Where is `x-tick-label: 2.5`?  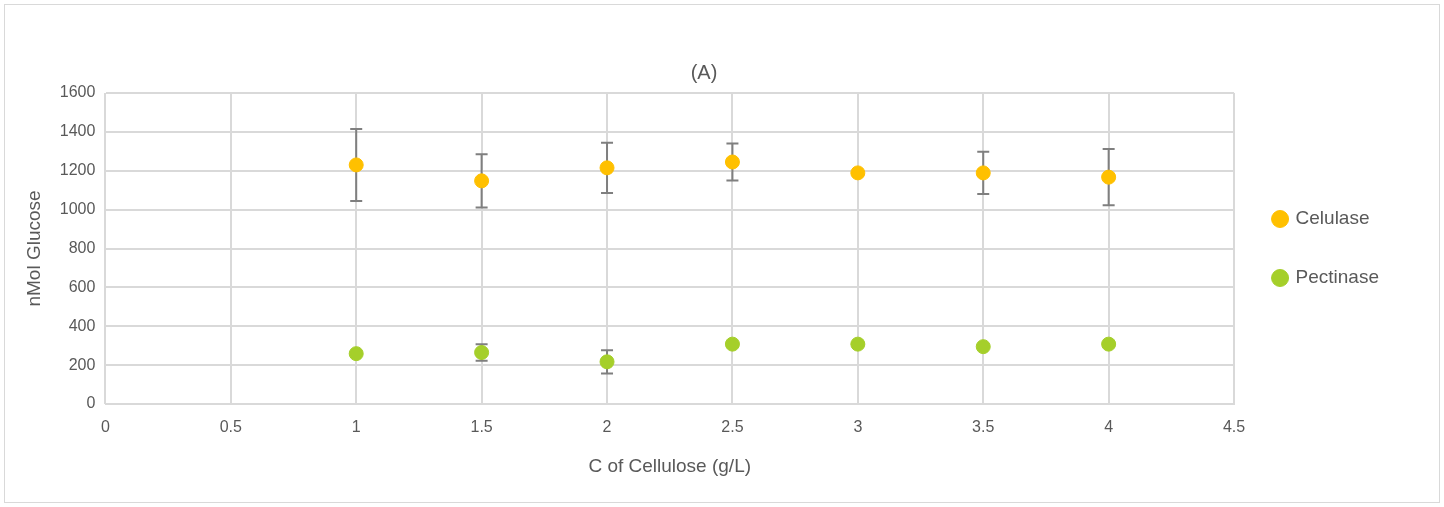
x-tick-label: 2.5 is located at coordinates (732, 427).